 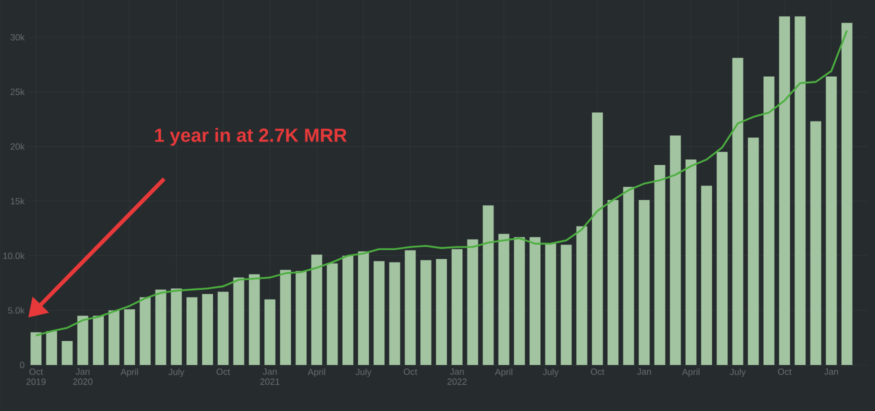 I want to click on x-tick-label: Jan 2021, so click(x=270, y=376).